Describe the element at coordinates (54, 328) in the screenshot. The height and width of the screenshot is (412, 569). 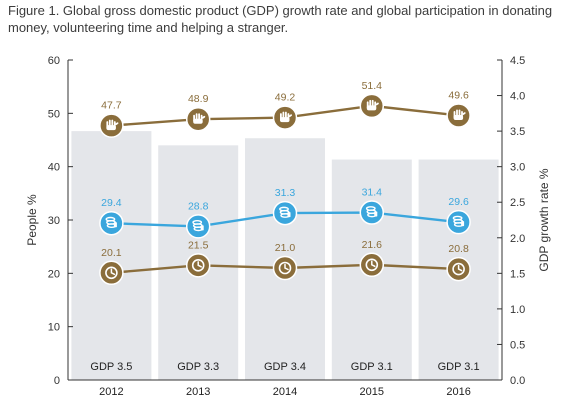
I see `left-tick-label: 10` at that location.